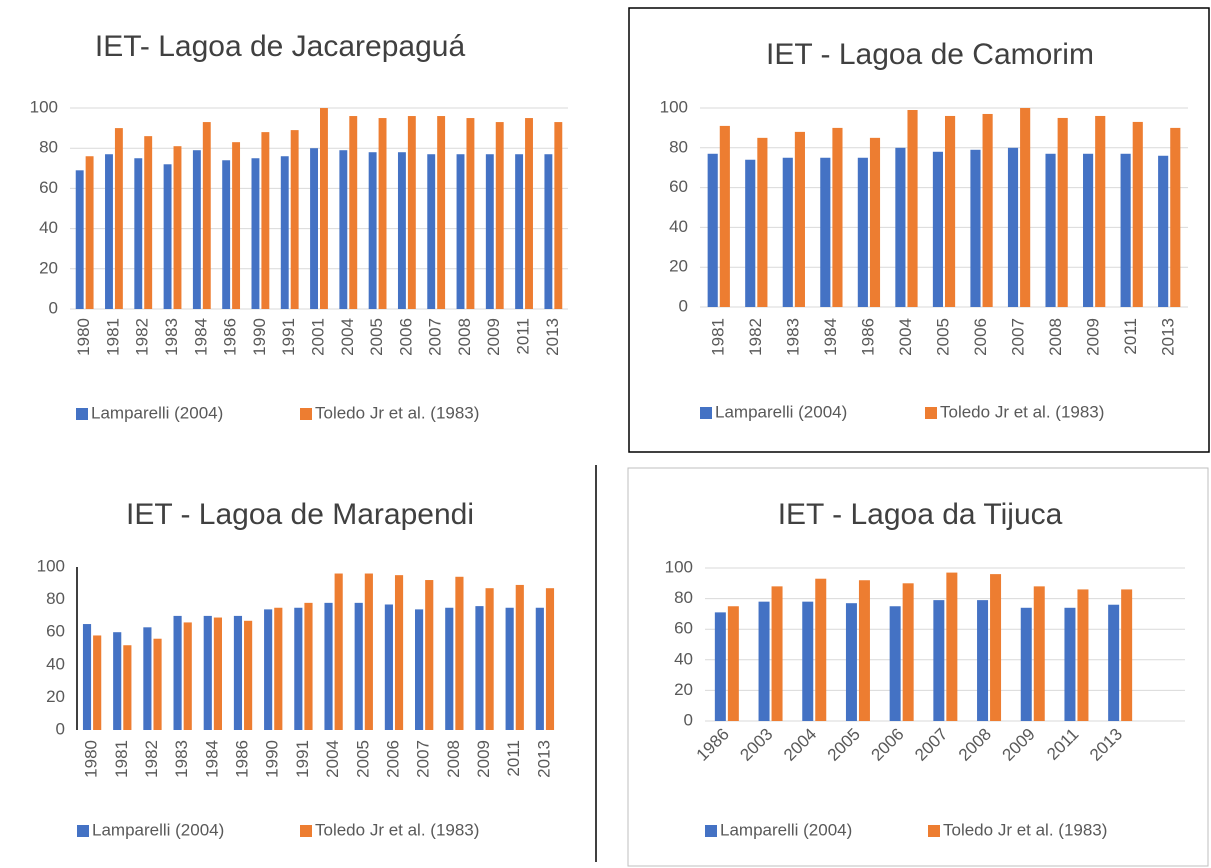 The height and width of the screenshot is (868, 1211). What do you see at coordinates (302, 759) in the screenshot?
I see `x-tick-label: 1991` at bounding box center [302, 759].